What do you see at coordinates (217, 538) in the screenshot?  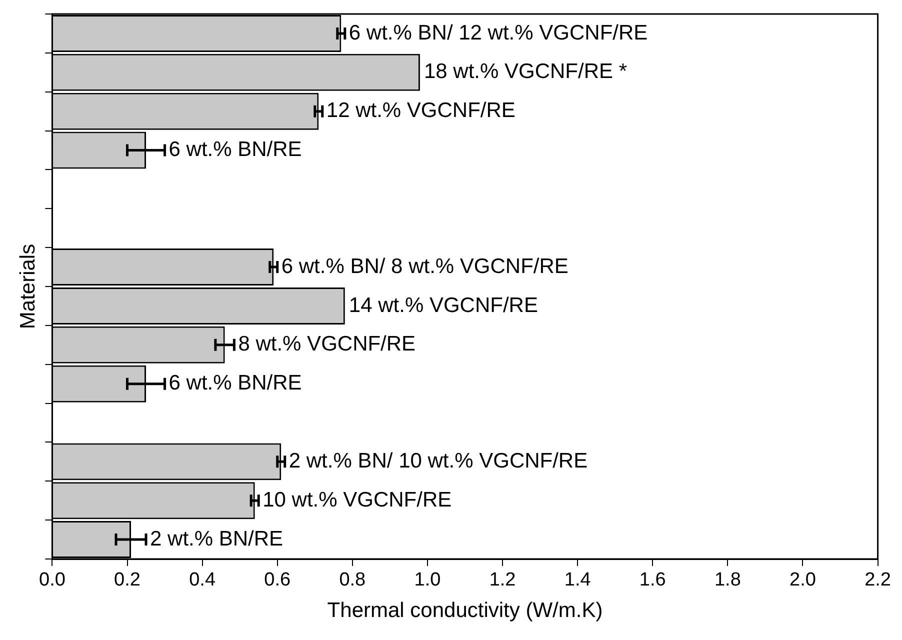 I see `y-tick-label: 2 wt.% BN/RE` at bounding box center [217, 538].